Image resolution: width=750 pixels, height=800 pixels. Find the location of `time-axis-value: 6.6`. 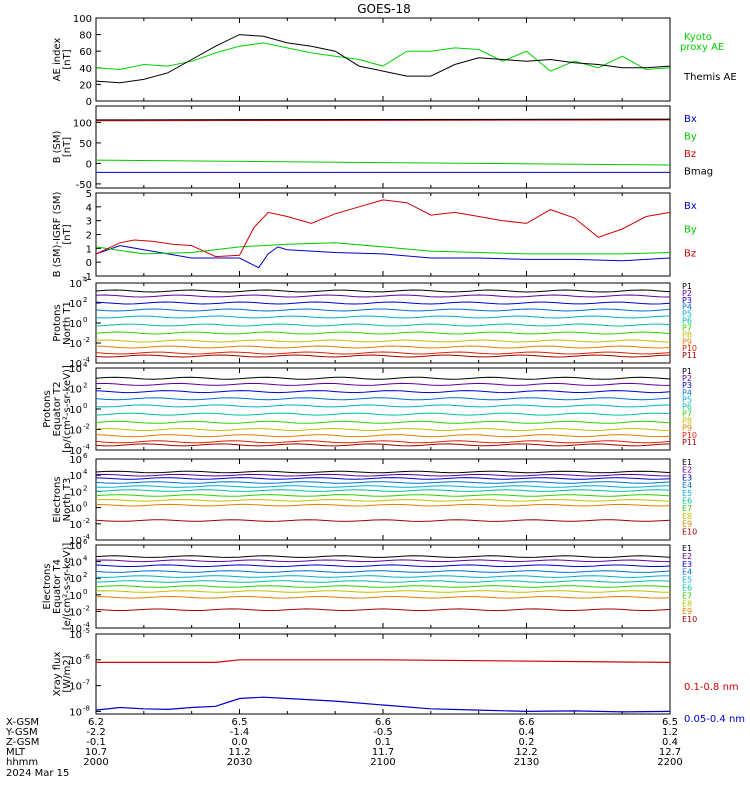

time-axis-value: 6.6 is located at coordinates (383, 722).